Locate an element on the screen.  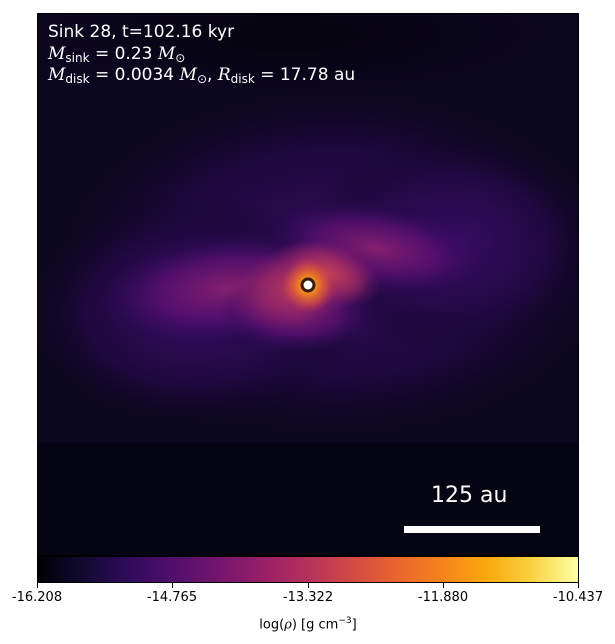
disk-properties-label: Mdisk = 0.0034 M⊙, Rdisk = 17.78 au is located at coordinates (202, 75).